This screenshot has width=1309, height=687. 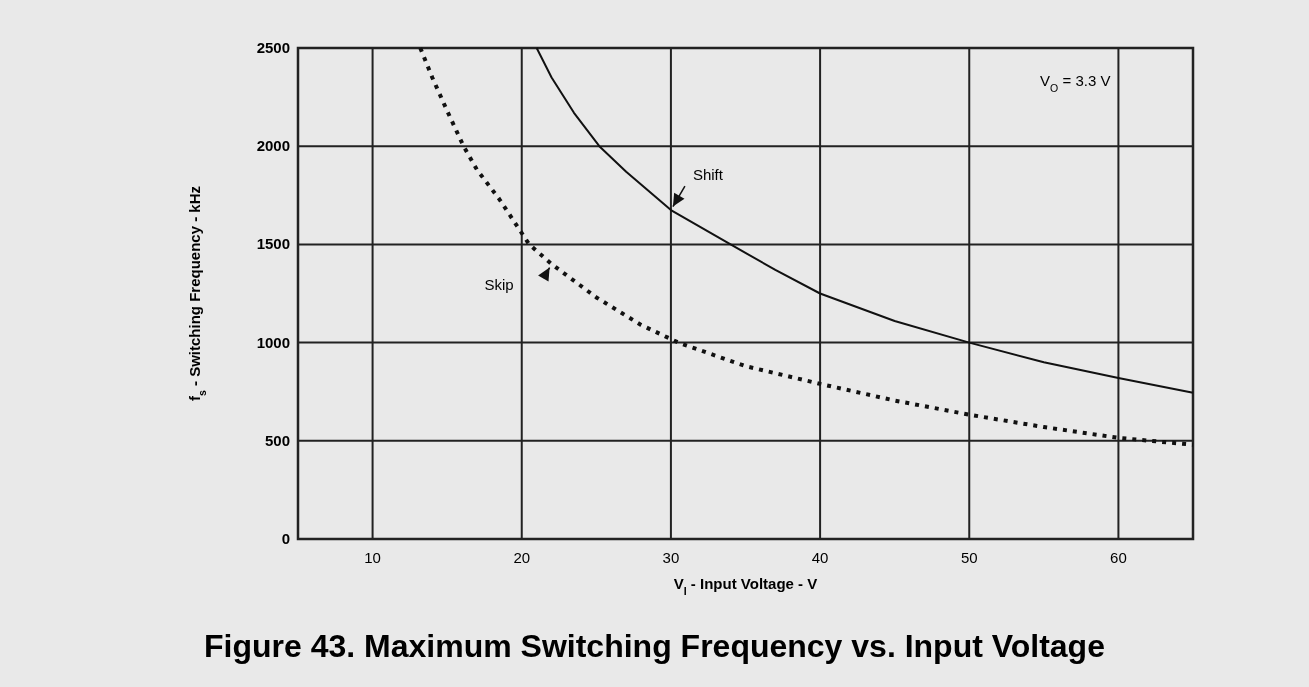 I want to click on x-axis-title: V$_{I}$ - Input Voltage - V, so click(x=745, y=586).